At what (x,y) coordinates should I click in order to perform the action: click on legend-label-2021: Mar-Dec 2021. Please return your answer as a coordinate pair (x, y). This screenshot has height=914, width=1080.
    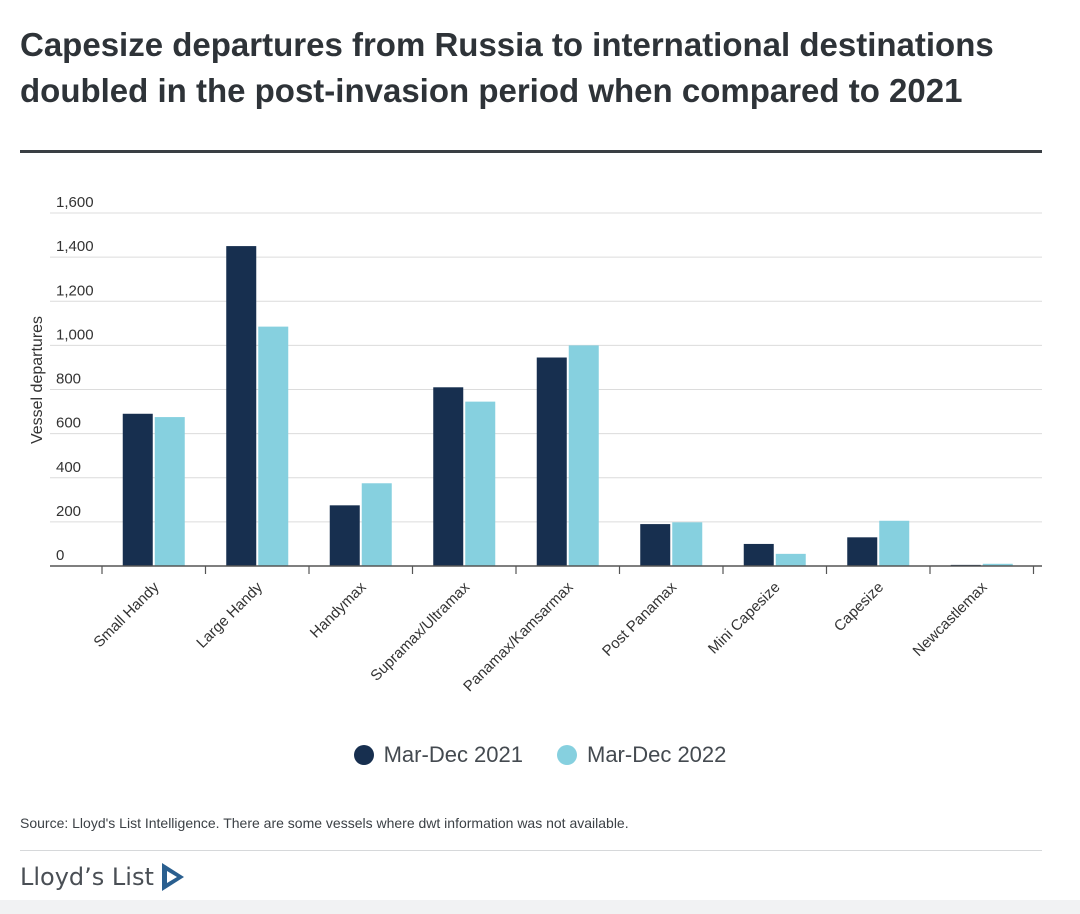
    Looking at the image, I should click on (453, 754).